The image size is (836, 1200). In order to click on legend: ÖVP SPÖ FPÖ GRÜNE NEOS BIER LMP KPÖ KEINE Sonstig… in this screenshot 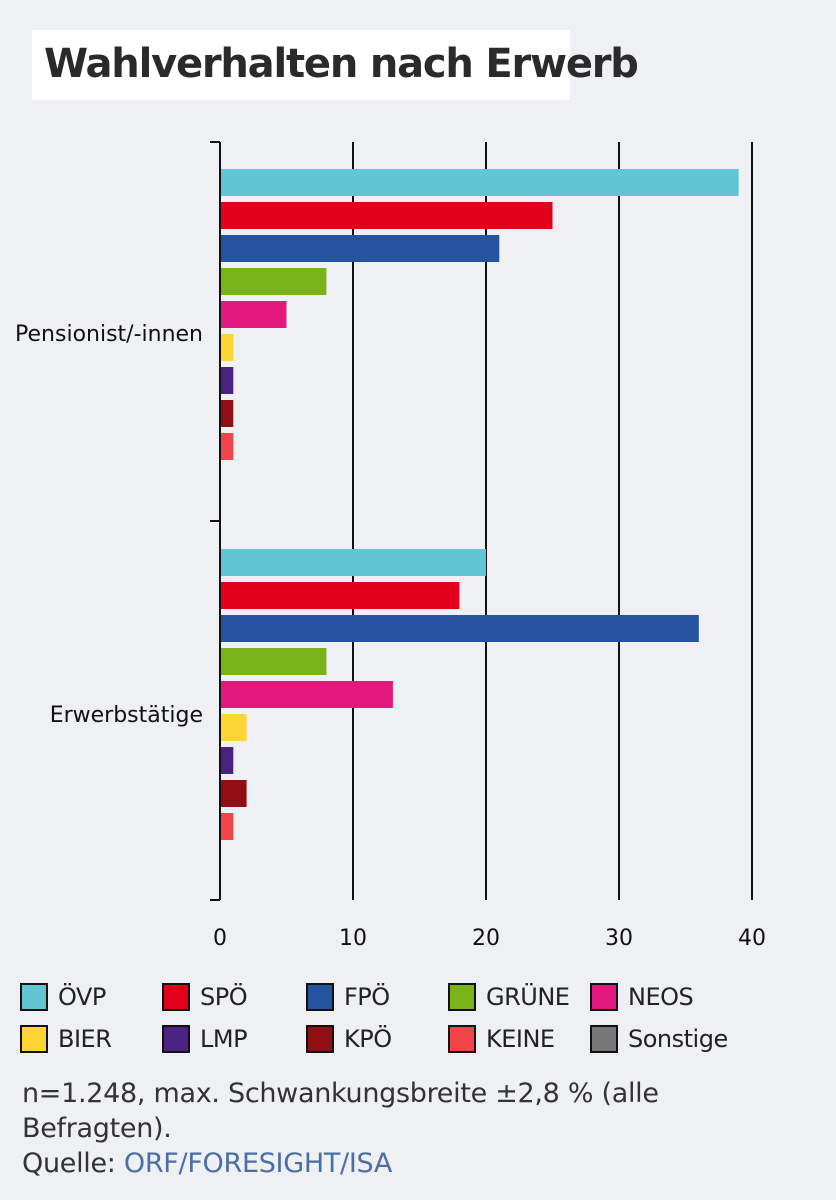, I will do `click(420, 1023)`.